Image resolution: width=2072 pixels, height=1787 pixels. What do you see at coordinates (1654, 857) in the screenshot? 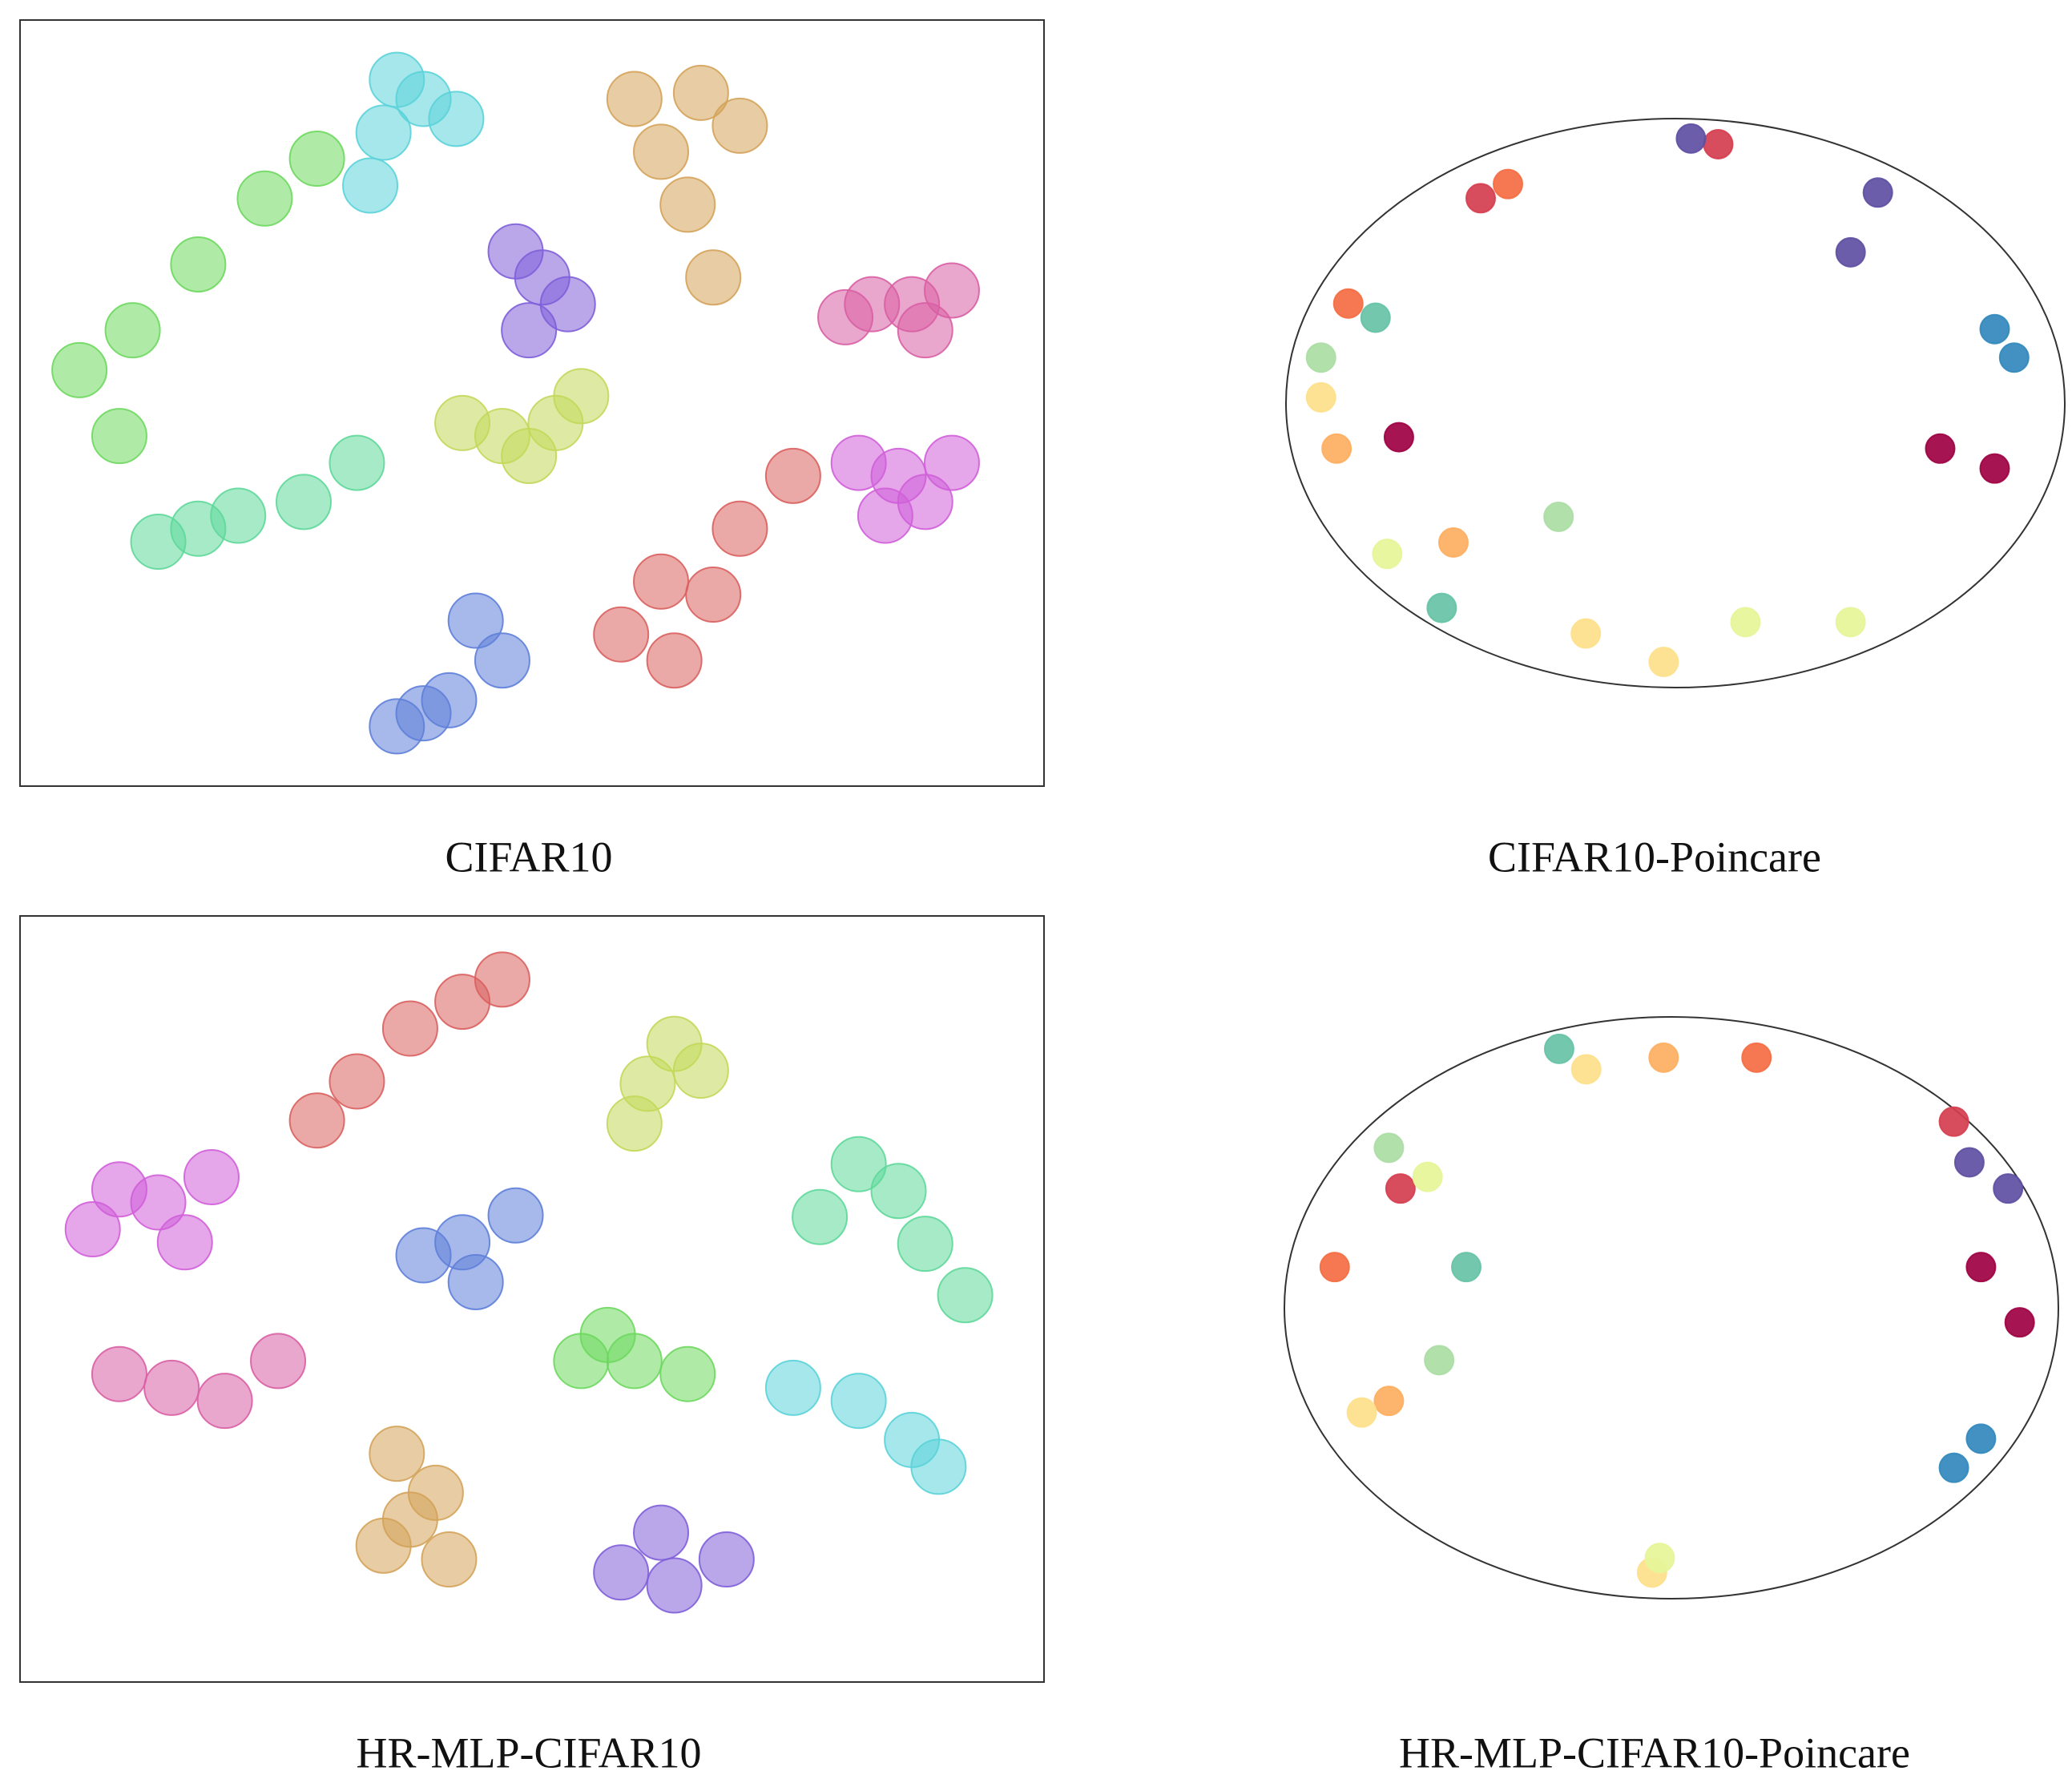
I see `caption: CIFAR10-Poincare` at bounding box center [1654, 857].